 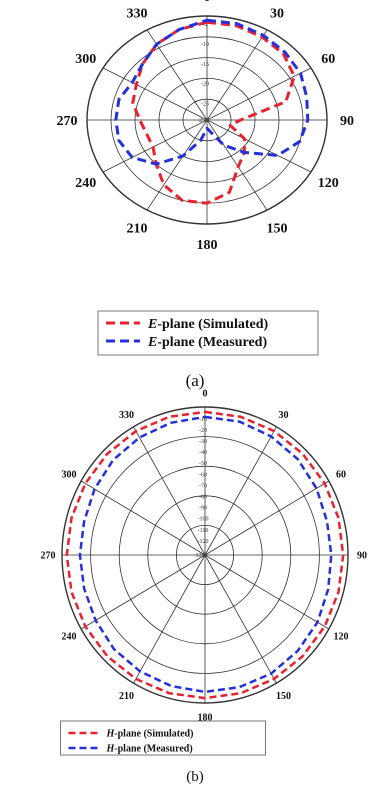 What do you see at coordinates (203, 509) in the screenshot?
I see `radial-tick-label: -90` at bounding box center [203, 509].